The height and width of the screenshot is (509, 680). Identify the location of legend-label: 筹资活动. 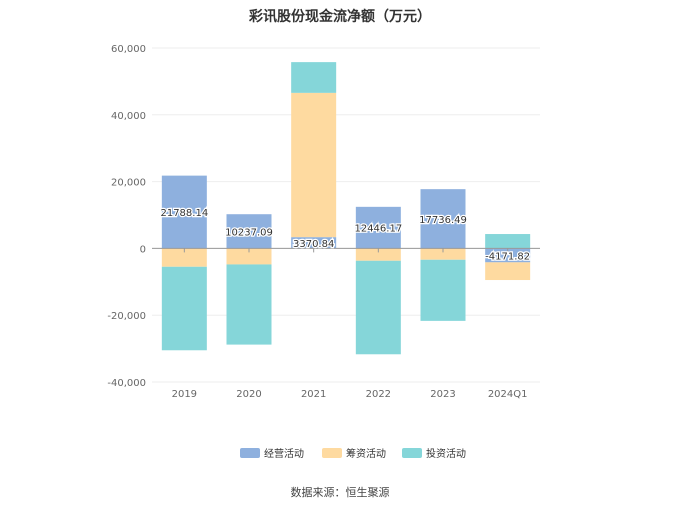
(366, 453).